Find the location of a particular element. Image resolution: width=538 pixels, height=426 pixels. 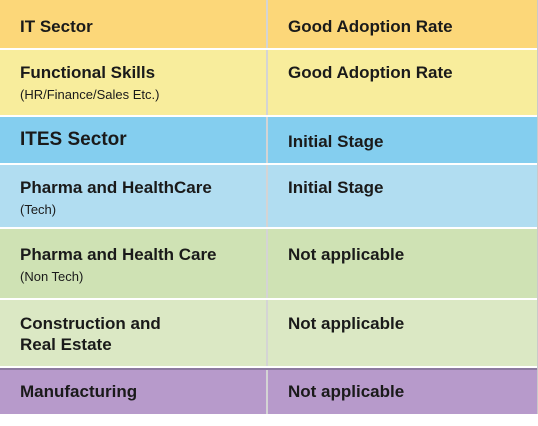

sector-name-line2: Real Estate is located at coordinates (66, 344).